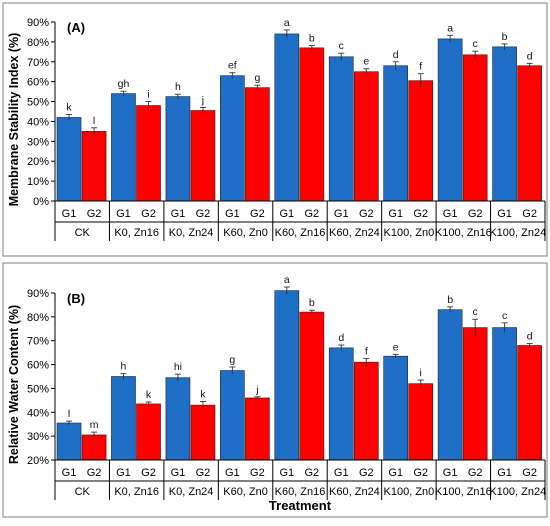  What do you see at coordinates (409, 233) in the screenshot?
I see `category-label: K100, Zn0` at bounding box center [409, 233].